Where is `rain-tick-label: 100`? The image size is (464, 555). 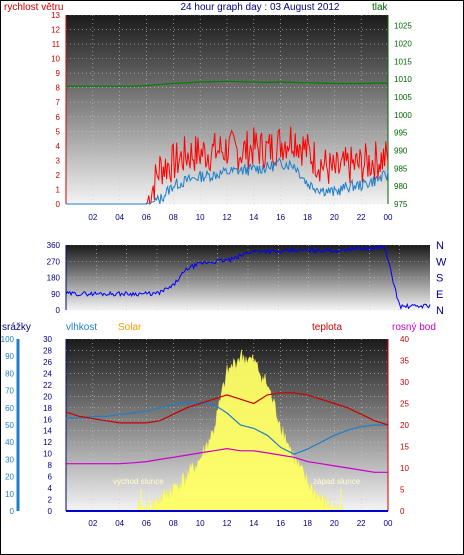
rain-tick-label: 100 is located at coordinates (8, 339).